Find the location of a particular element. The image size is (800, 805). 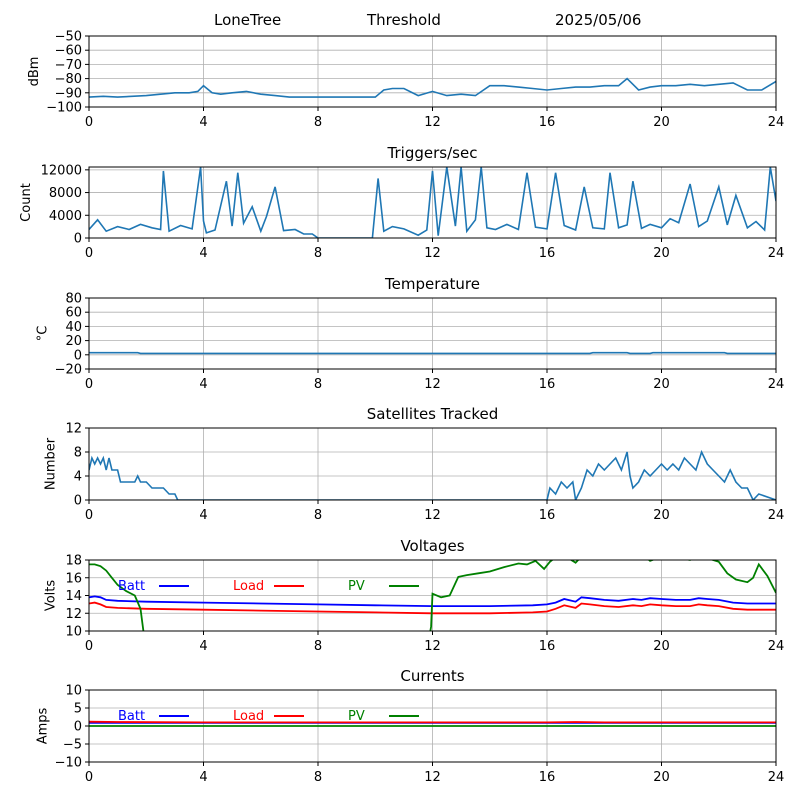

panel-3-ytick-label: −20 is located at coordinates (68, 370).